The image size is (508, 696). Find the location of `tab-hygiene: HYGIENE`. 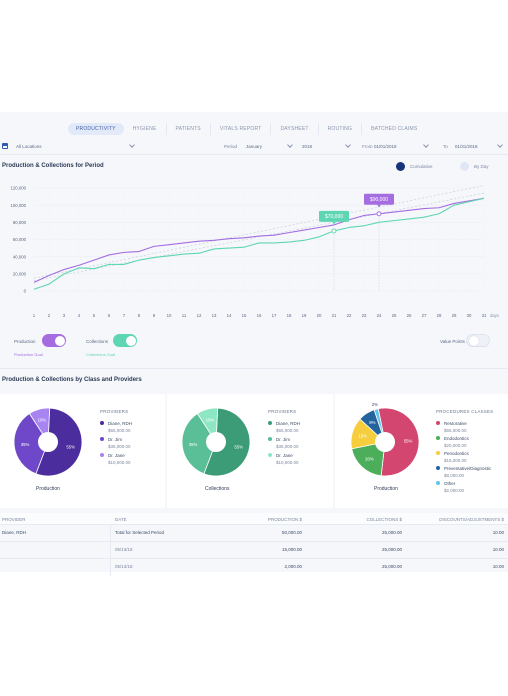

tab-hygiene: HYGIENE is located at coordinates (145, 129).